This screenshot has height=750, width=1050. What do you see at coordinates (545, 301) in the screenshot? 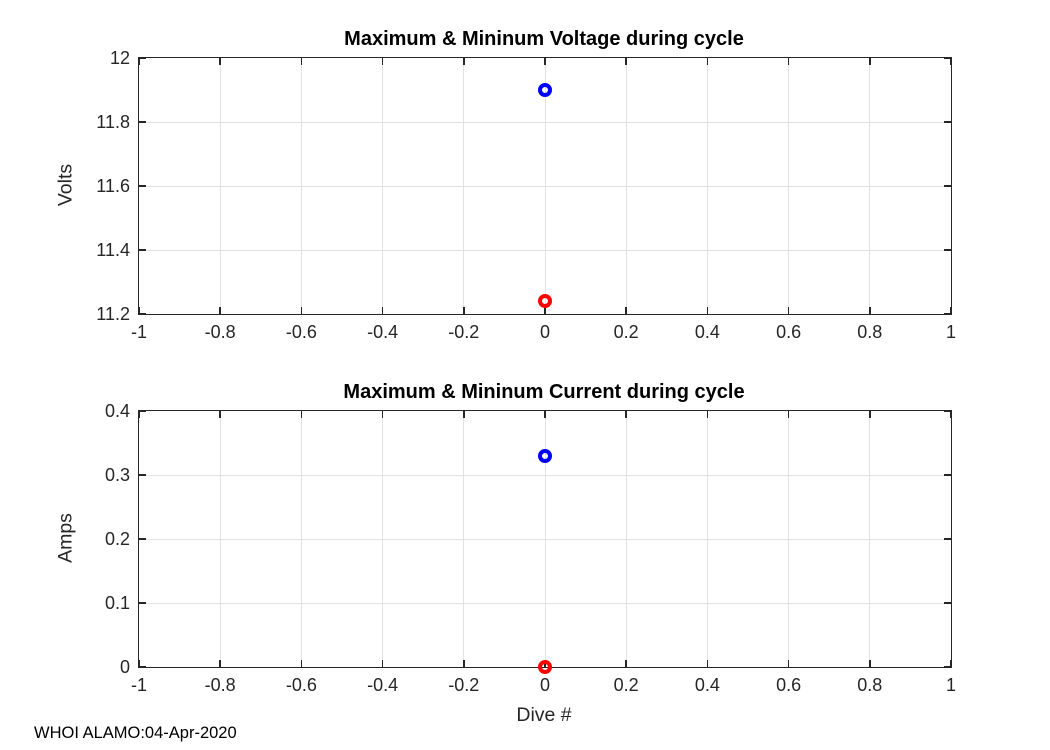
I see `min-voltage-marker` at bounding box center [545, 301].